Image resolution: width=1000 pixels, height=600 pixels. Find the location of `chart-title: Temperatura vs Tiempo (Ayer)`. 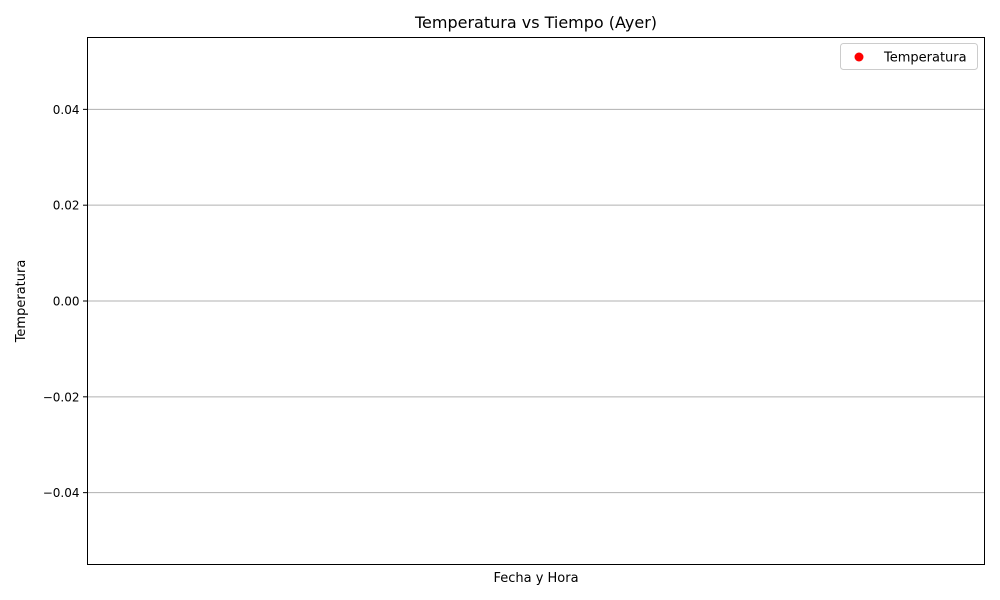

chart-title: Temperatura vs Tiempo (Ayer) is located at coordinates (535, 22).